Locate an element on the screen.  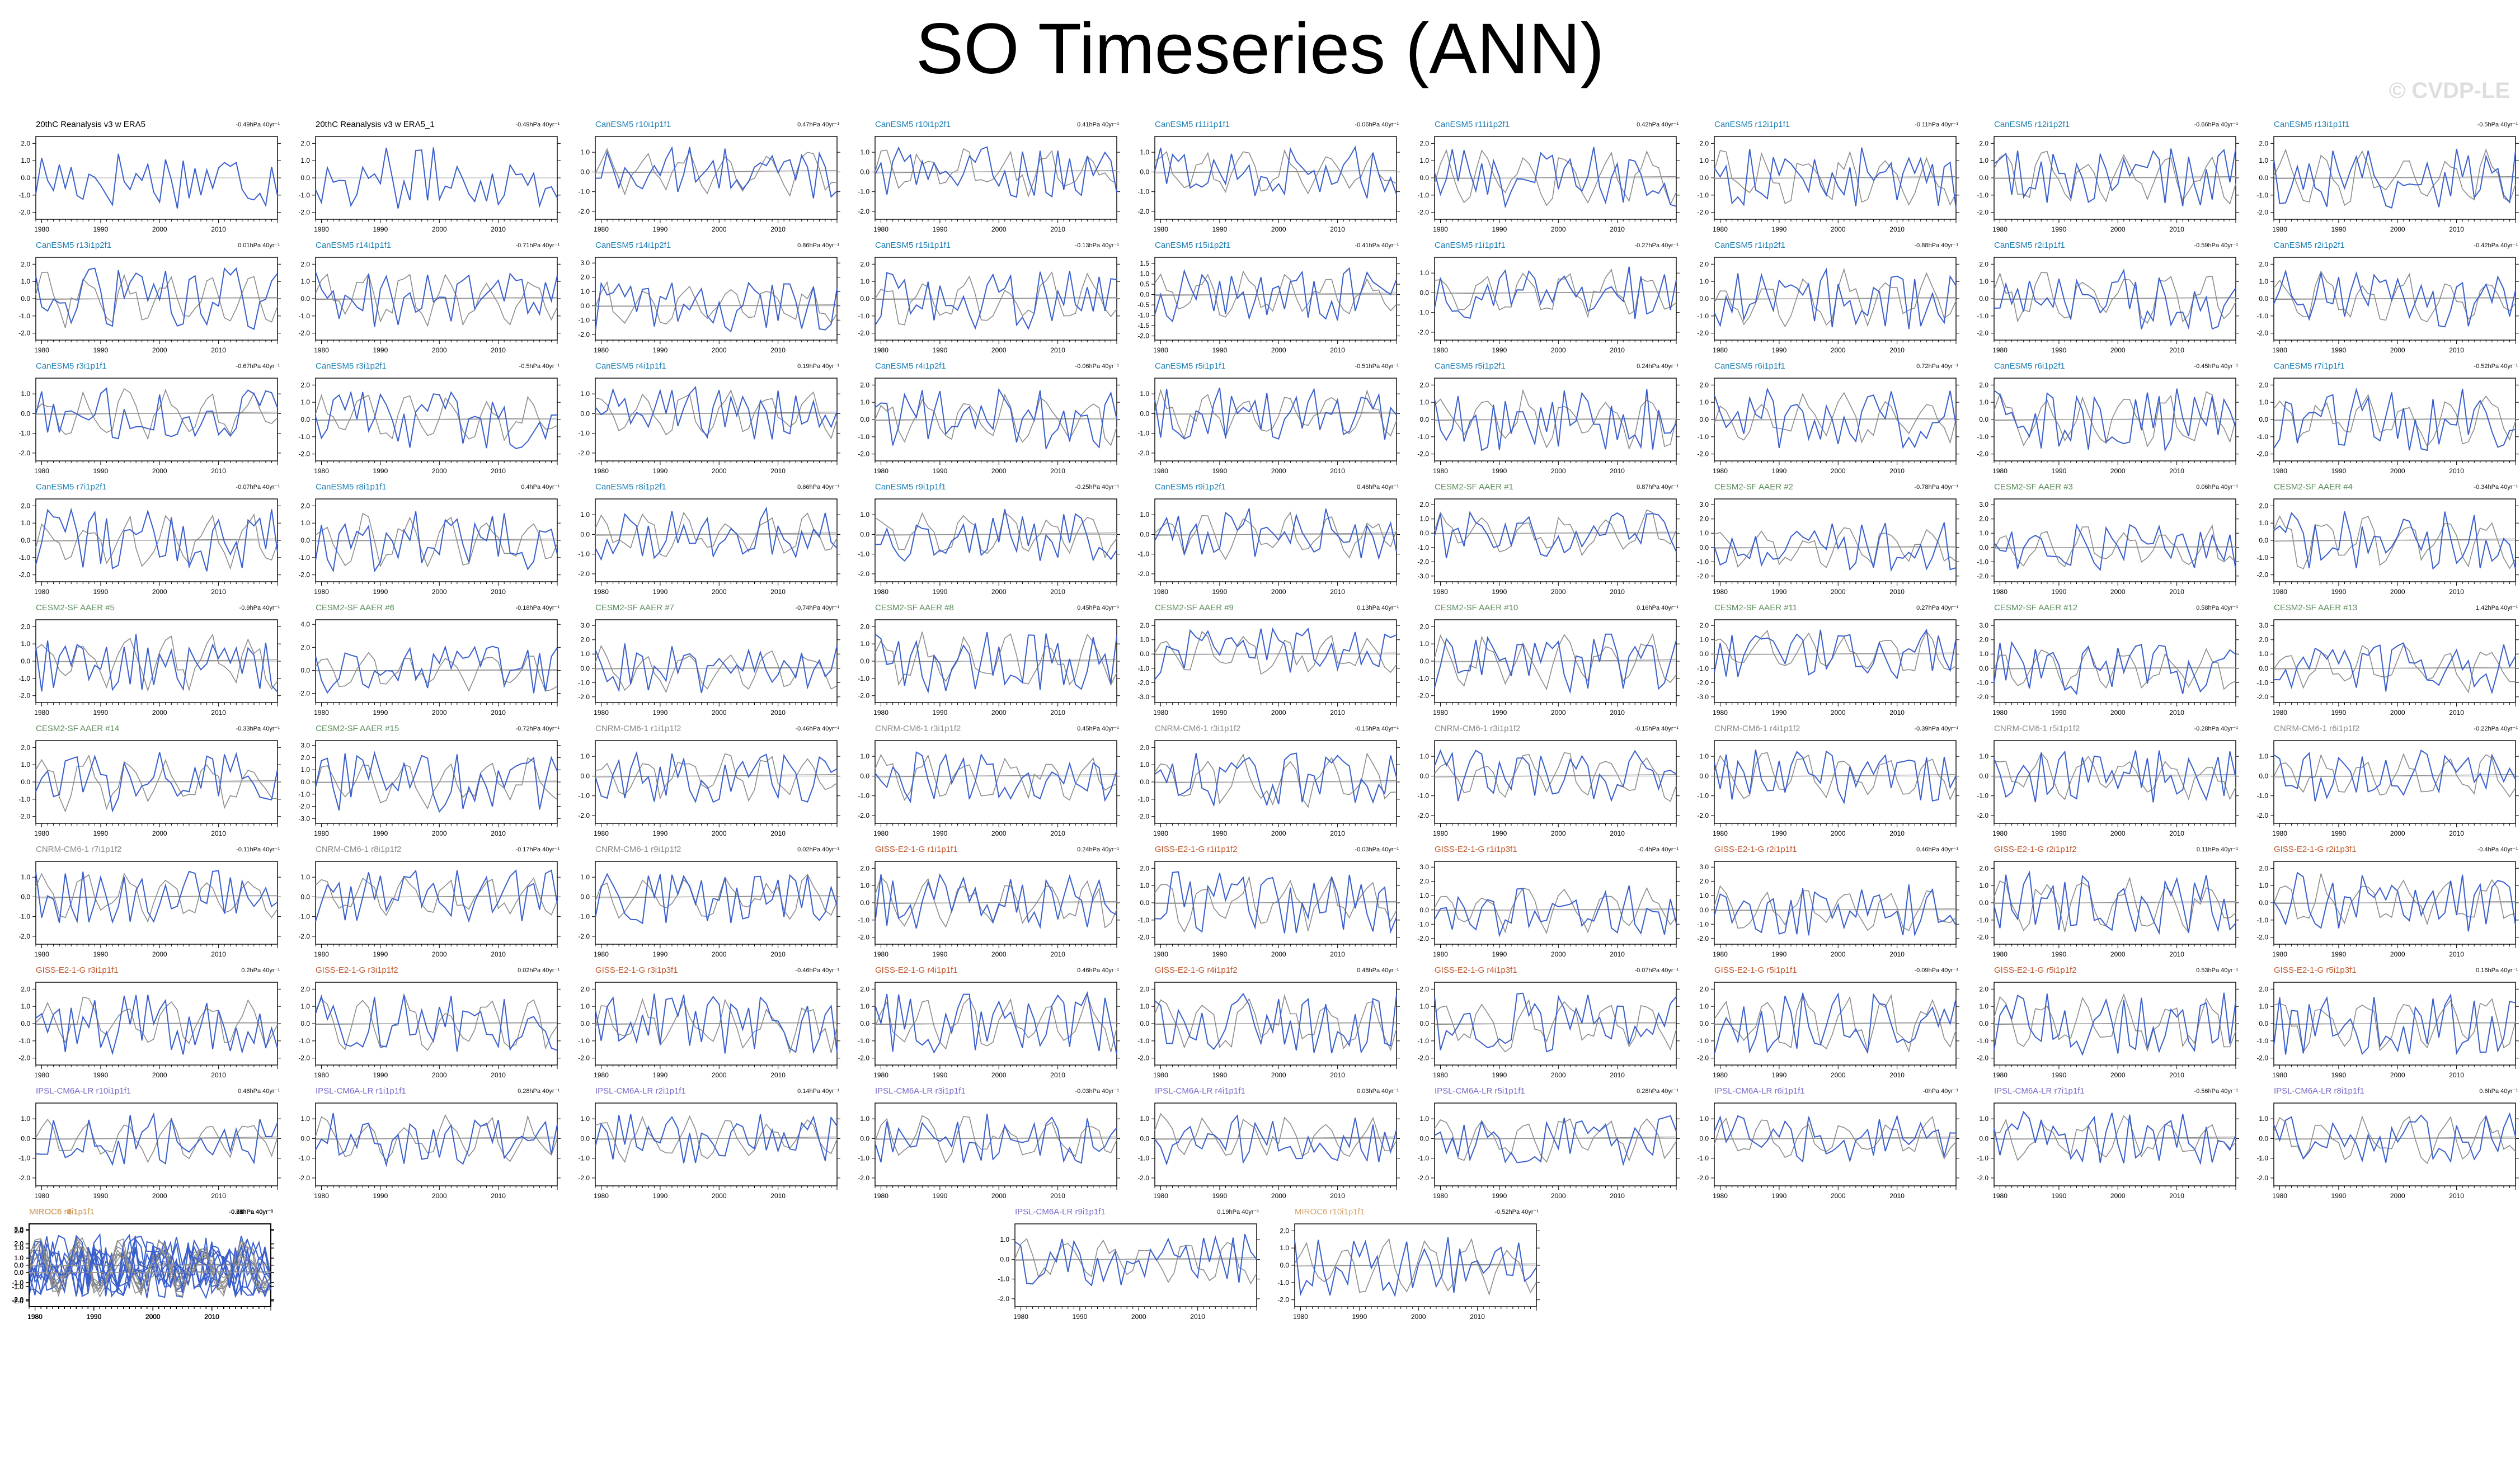
panel-trend-label: -0.17hPa 40yr⁻¹ is located at coordinates (538, 850).